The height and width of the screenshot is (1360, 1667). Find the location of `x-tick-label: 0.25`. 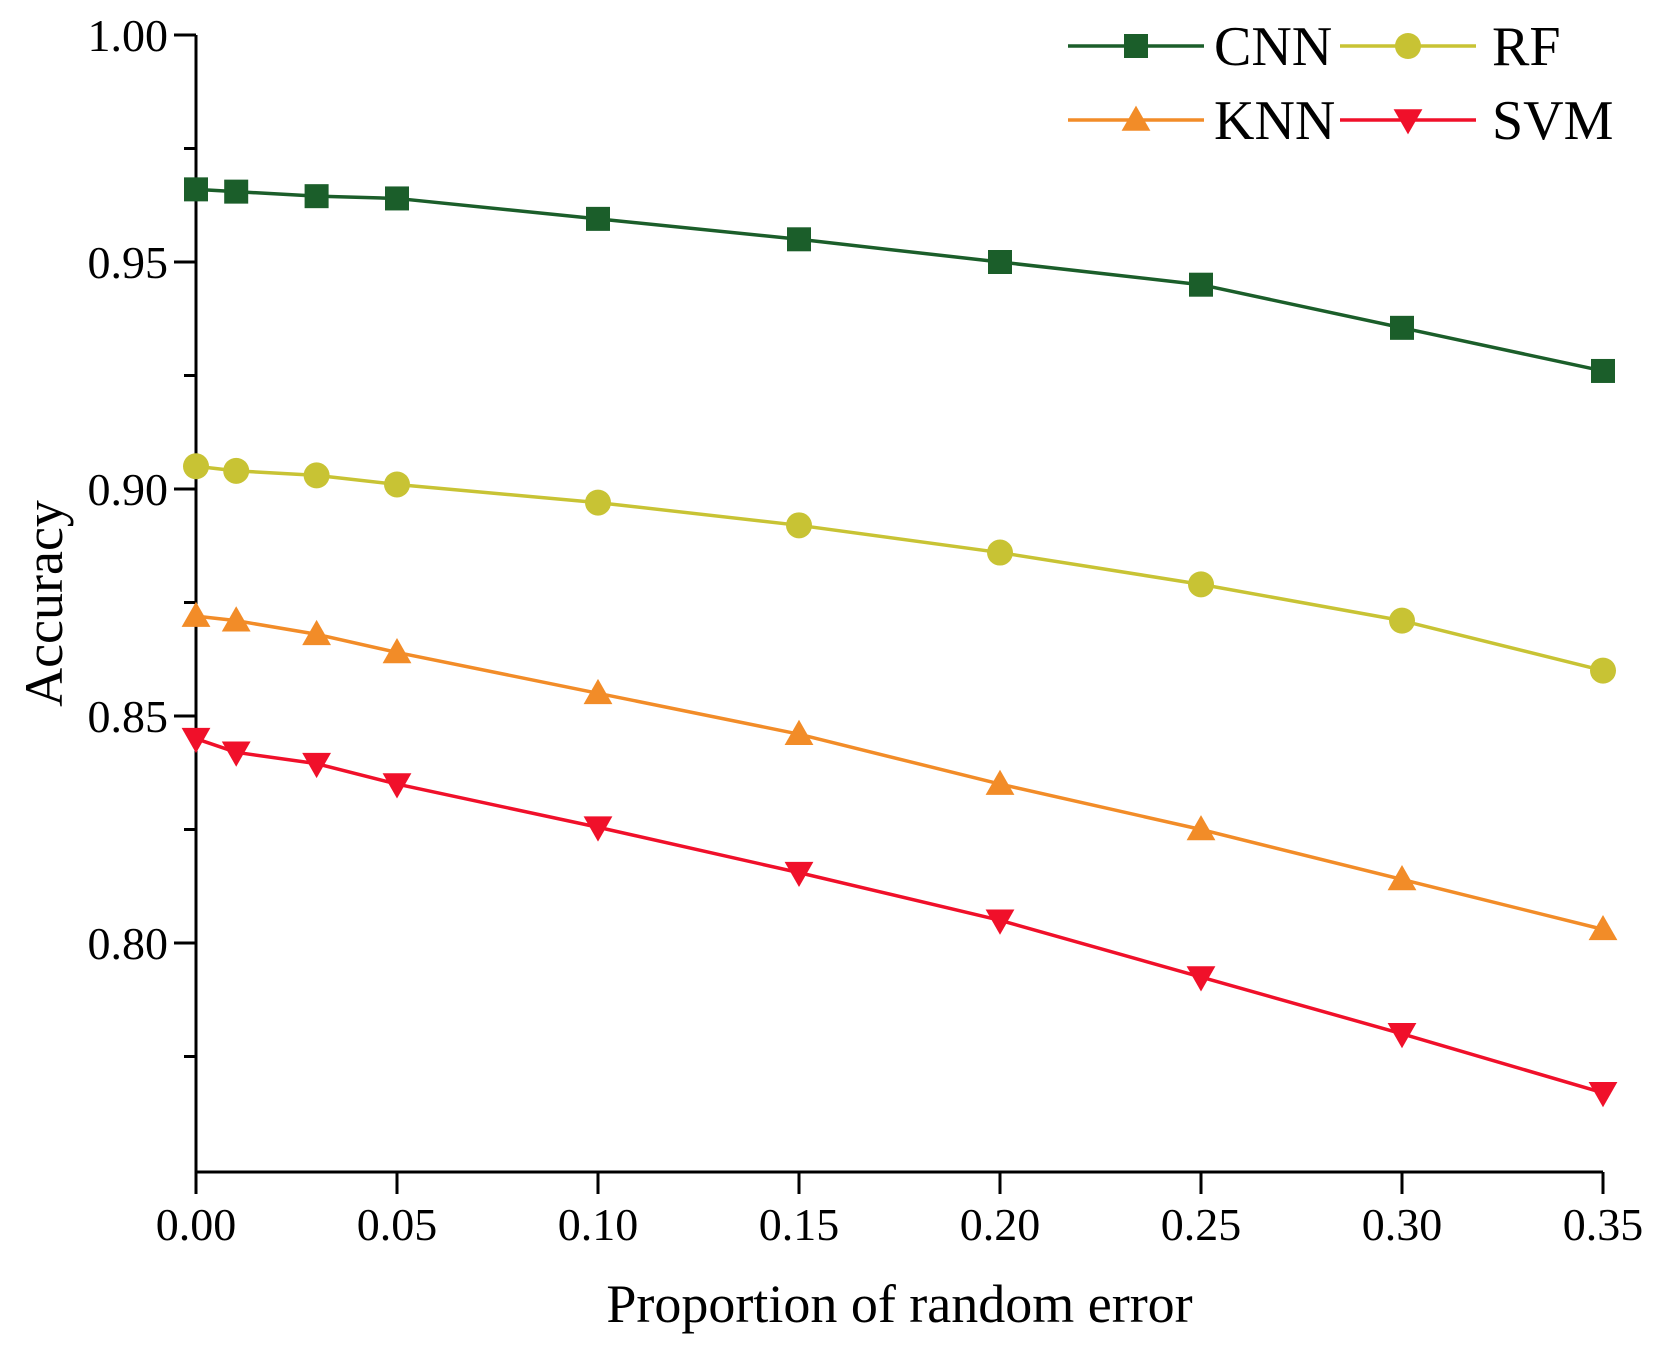

x-tick-label: 0.25 is located at coordinates (1201, 1224).